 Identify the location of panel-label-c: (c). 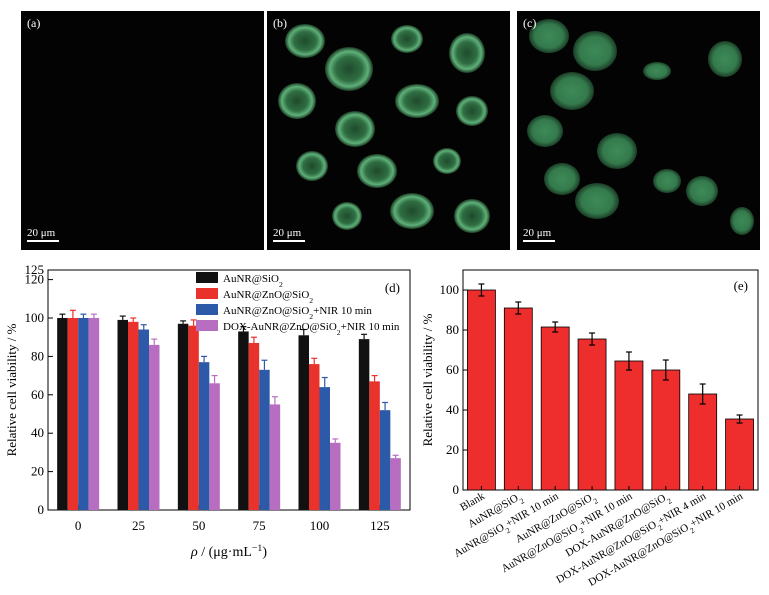
(530, 23).